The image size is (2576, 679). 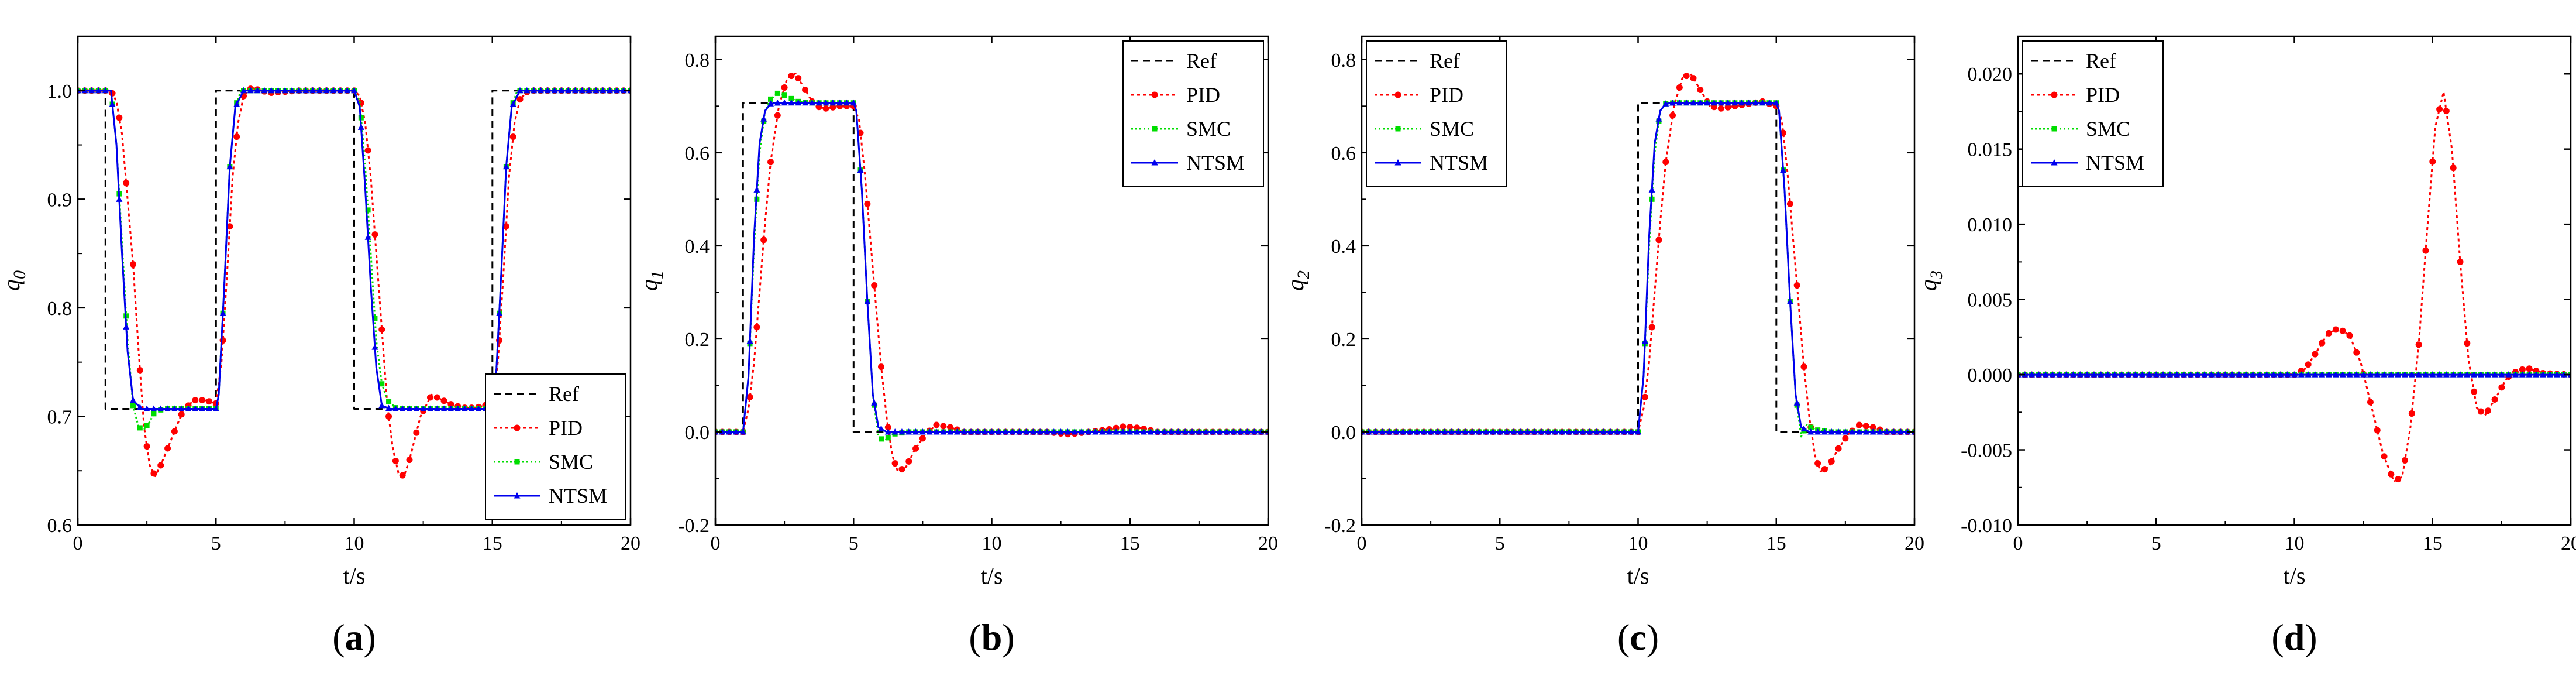 I want to click on legend: Ref PID SMC NTSM, so click(x=555, y=446).